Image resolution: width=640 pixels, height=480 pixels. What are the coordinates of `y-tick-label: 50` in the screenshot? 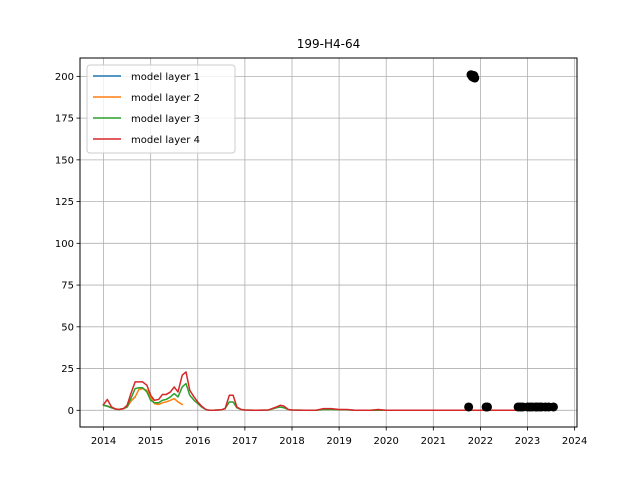 It's located at (67, 327).